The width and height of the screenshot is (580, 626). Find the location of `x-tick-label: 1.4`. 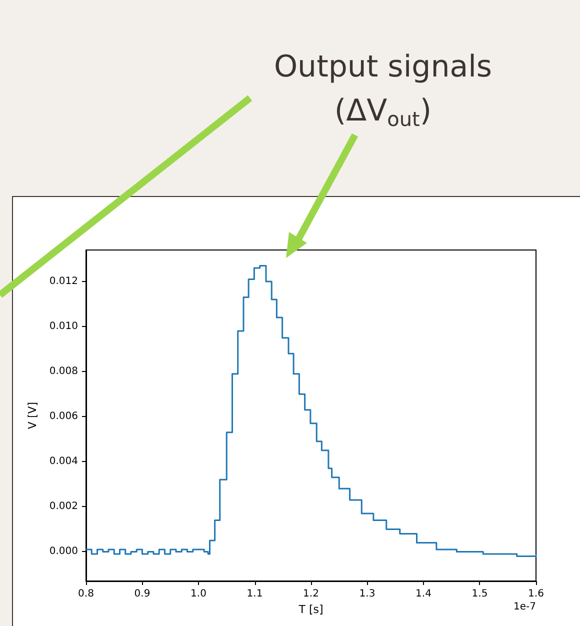

x-tick-label: 1.4 is located at coordinates (424, 594).